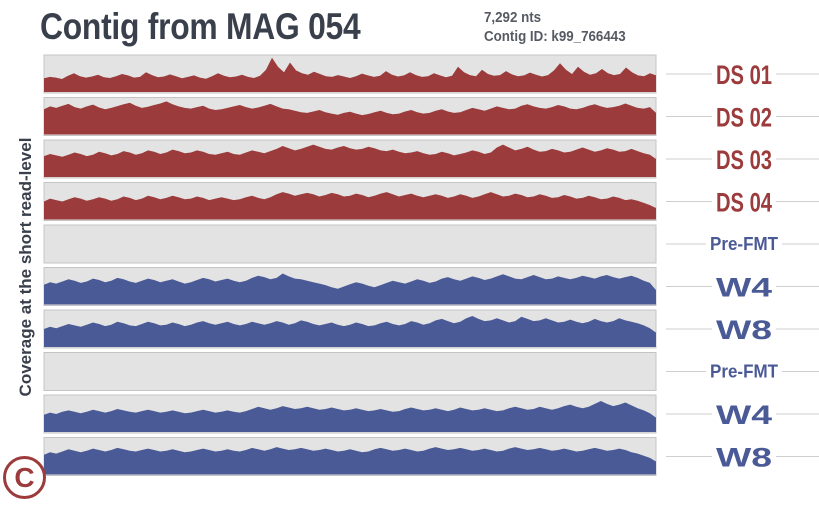 Image resolution: width=819 pixels, height=506 pixels. I want to click on track-1: DS 01, so click(431, 74).